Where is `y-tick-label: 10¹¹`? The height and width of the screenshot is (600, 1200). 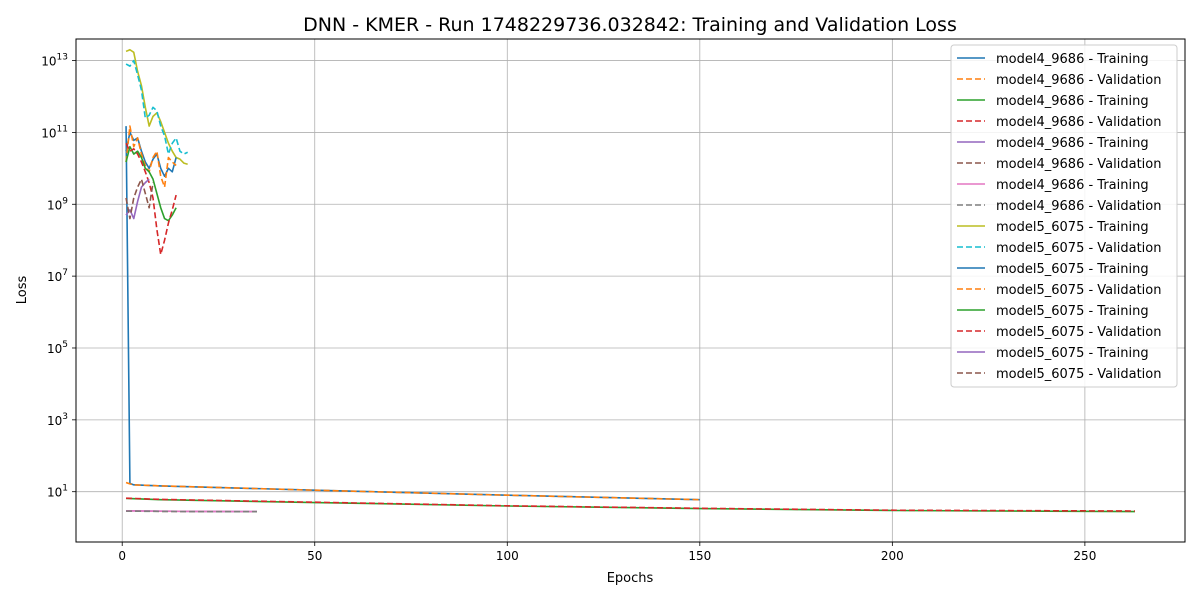
y-tick-label: 10¹¹ is located at coordinates (54, 132).